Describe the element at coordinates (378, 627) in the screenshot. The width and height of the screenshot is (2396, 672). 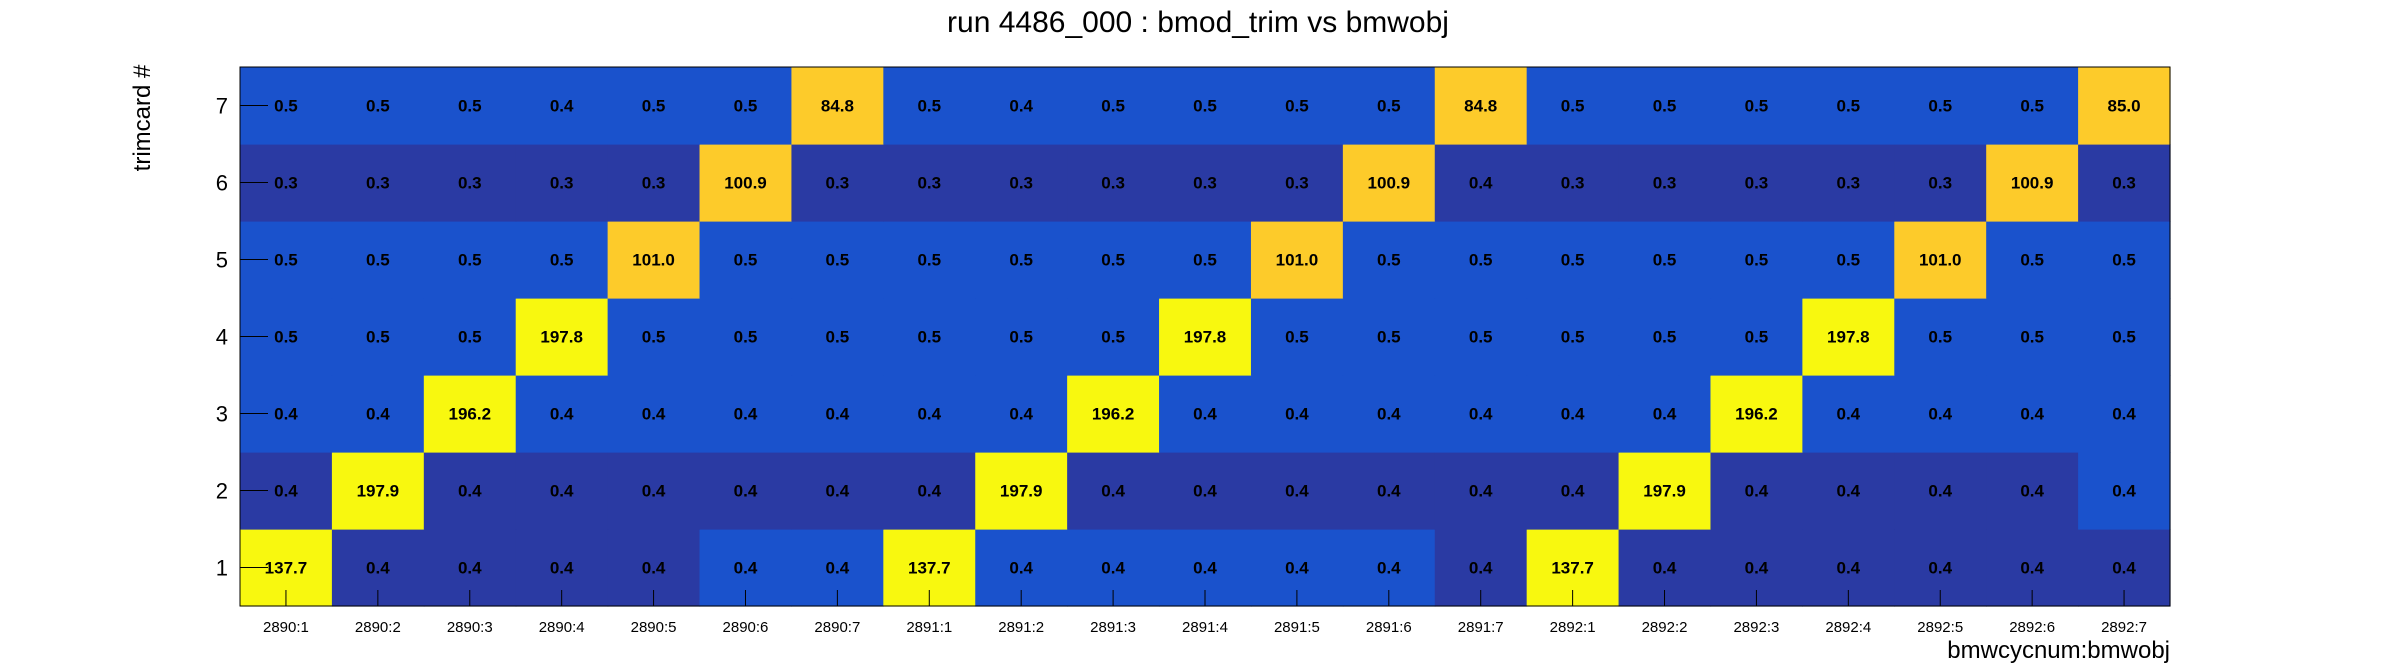
I see `x-tick-label: 2890:2` at that location.